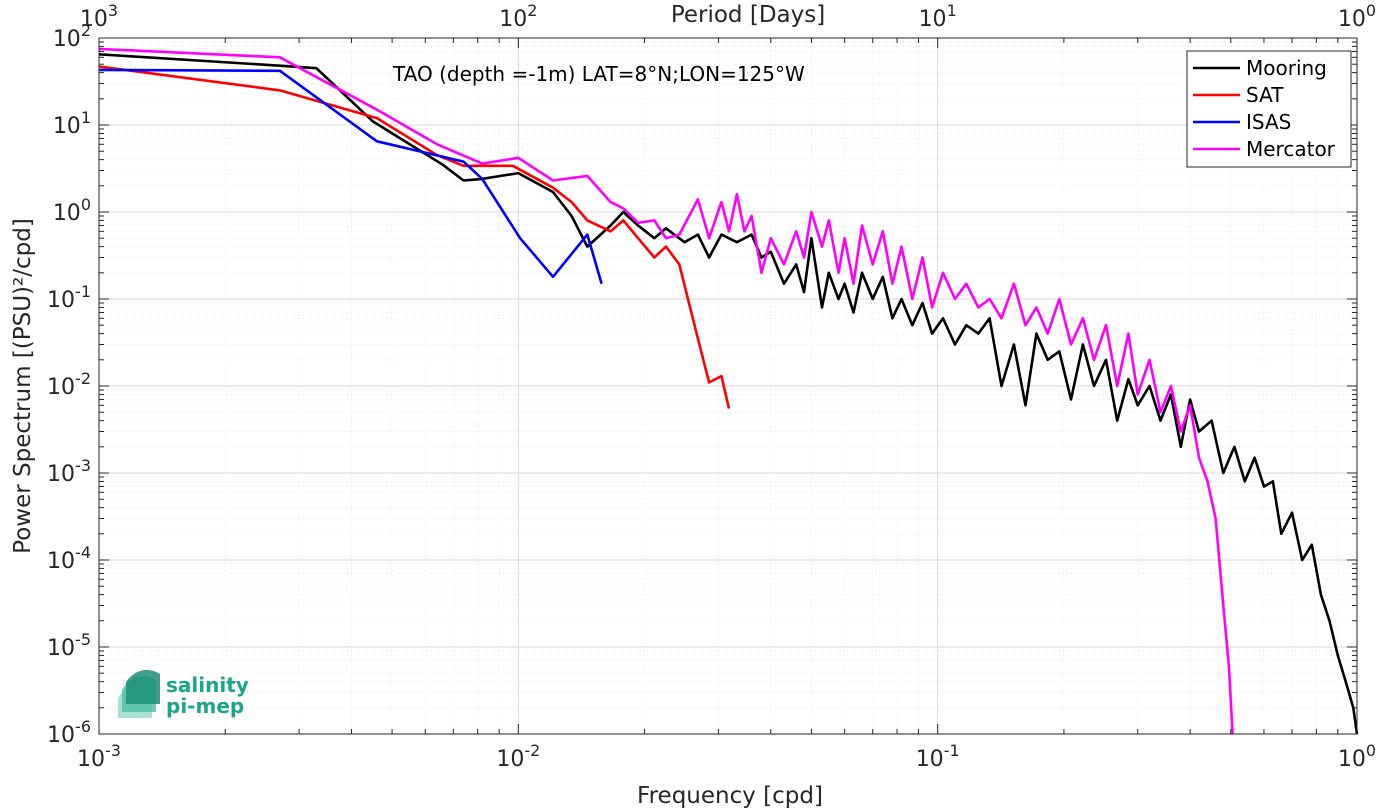 The image size is (1383, 809). What do you see at coordinates (69, 645) in the screenshot?
I see `y-tick-label: 10⁻⁵` at bounding box center [69, 645].